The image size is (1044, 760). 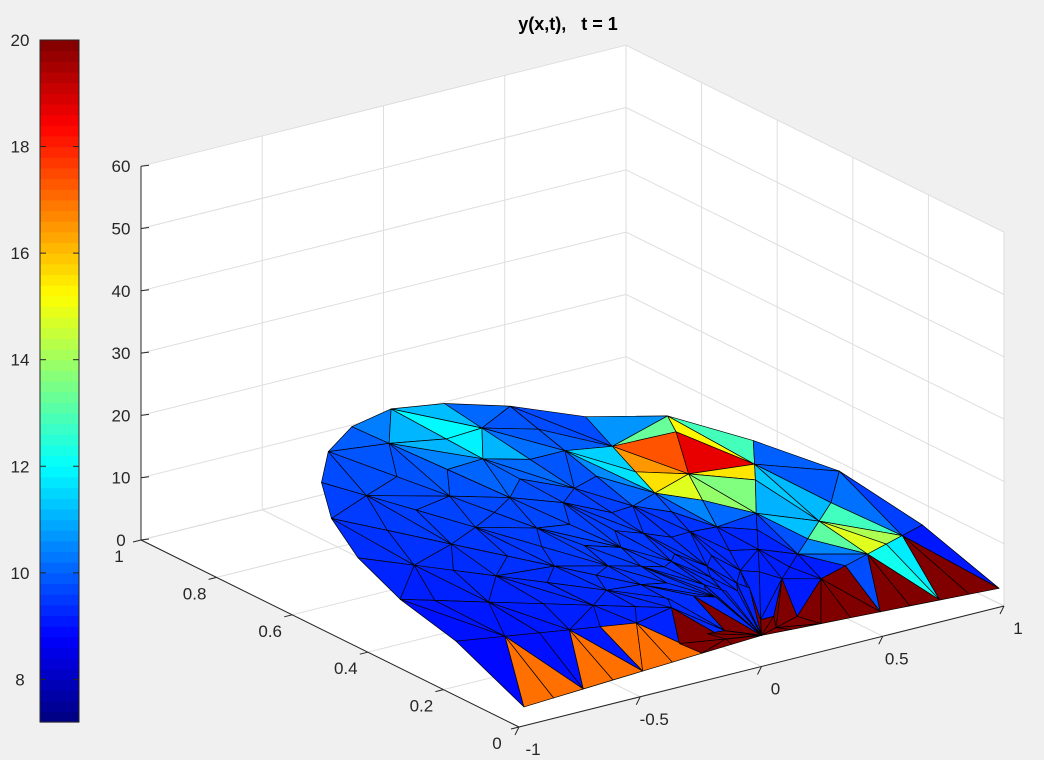 I want to click on colorbar-tick-label: 18, so click(x=20, y=147).